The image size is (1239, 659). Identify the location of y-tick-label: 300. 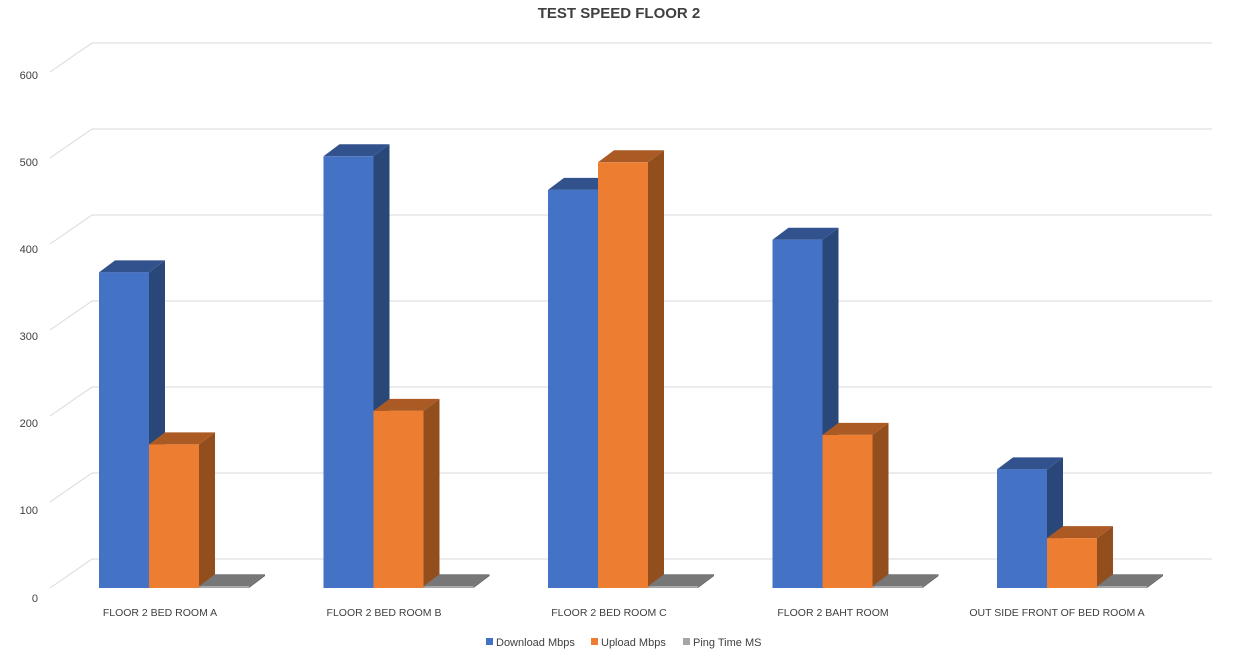
(29, 337).